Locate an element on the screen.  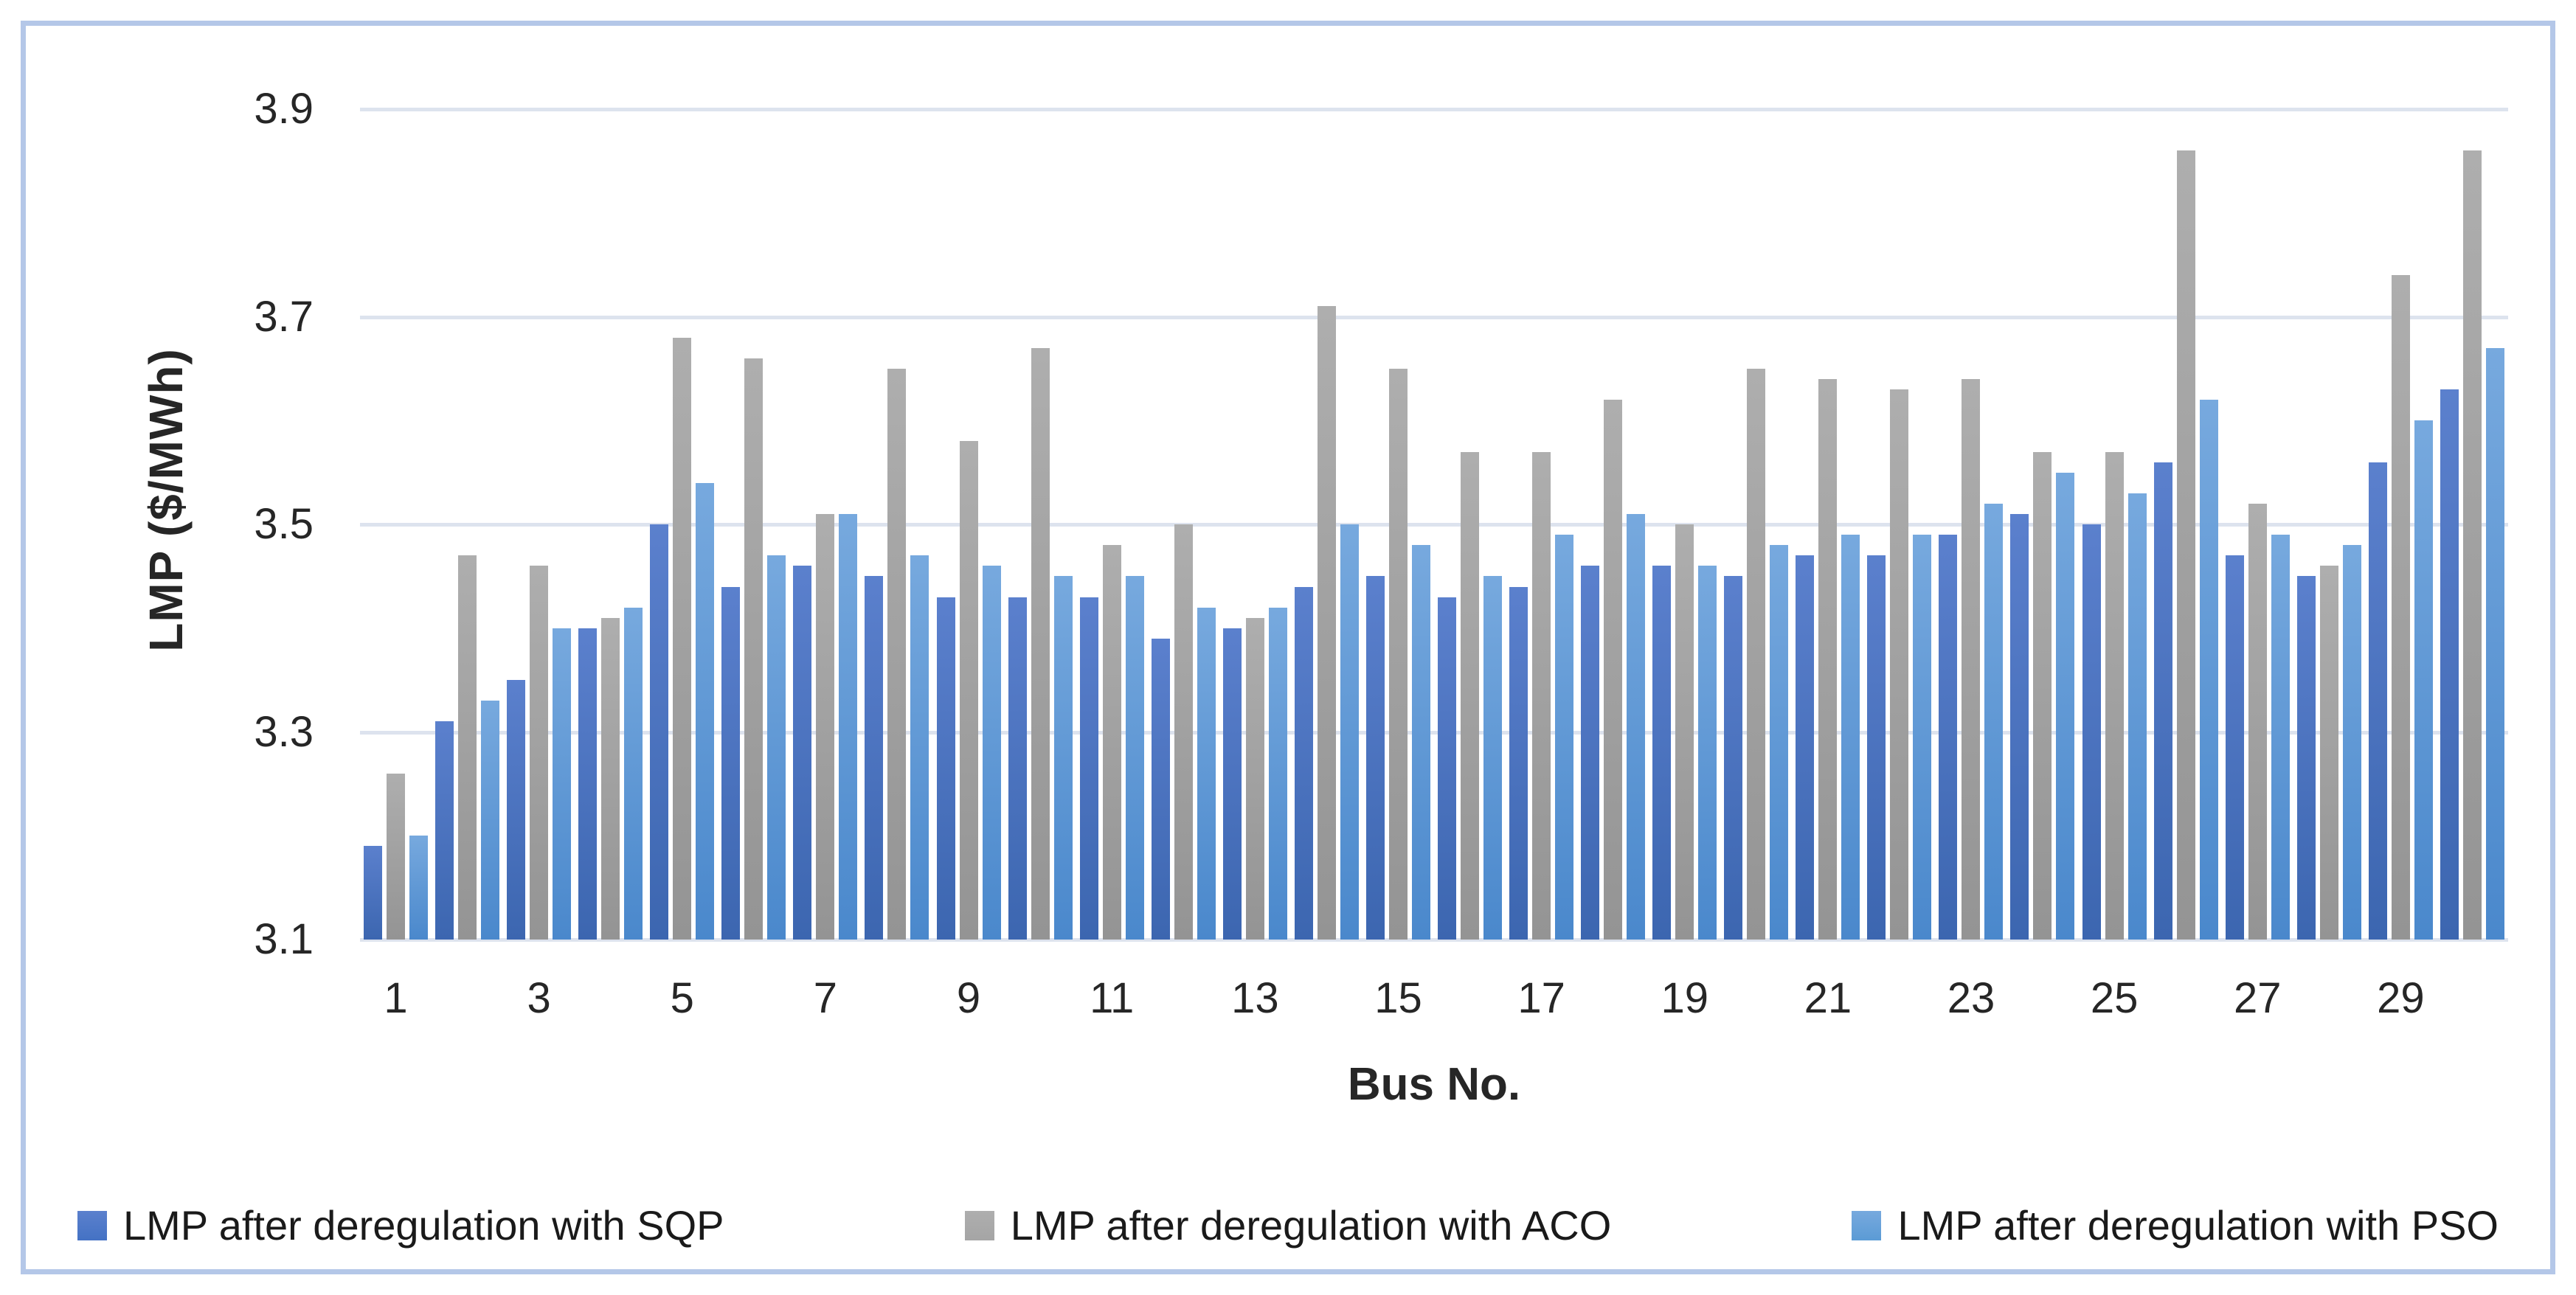
x-tick-label: 27 is located at coordinates (2258, 998).